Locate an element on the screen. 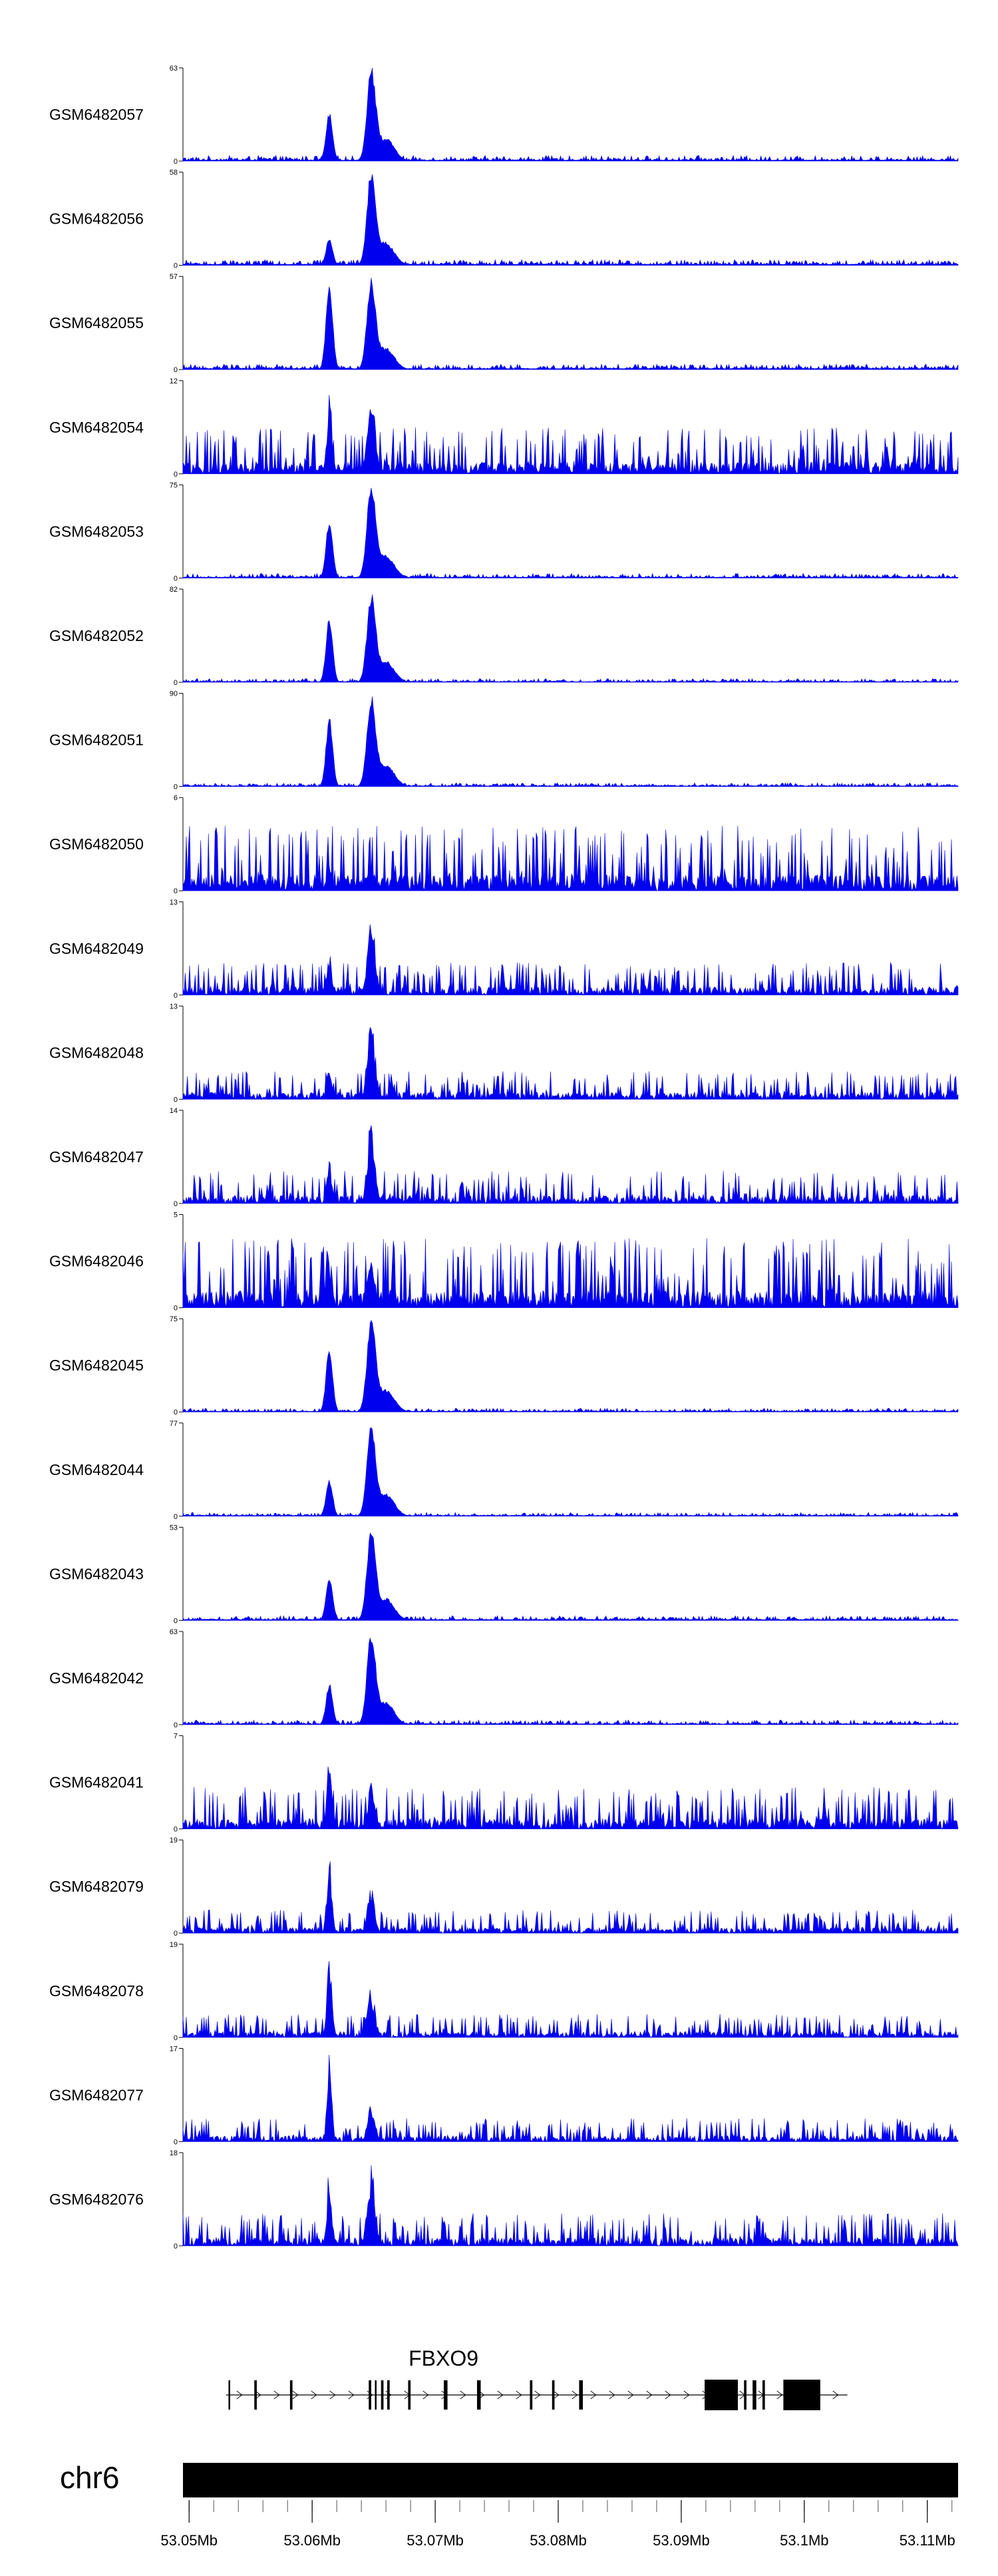 This screenshot has width=998, height=2576. axis-tick-label: 53.05Mb is located at coordinates (189, 2540).